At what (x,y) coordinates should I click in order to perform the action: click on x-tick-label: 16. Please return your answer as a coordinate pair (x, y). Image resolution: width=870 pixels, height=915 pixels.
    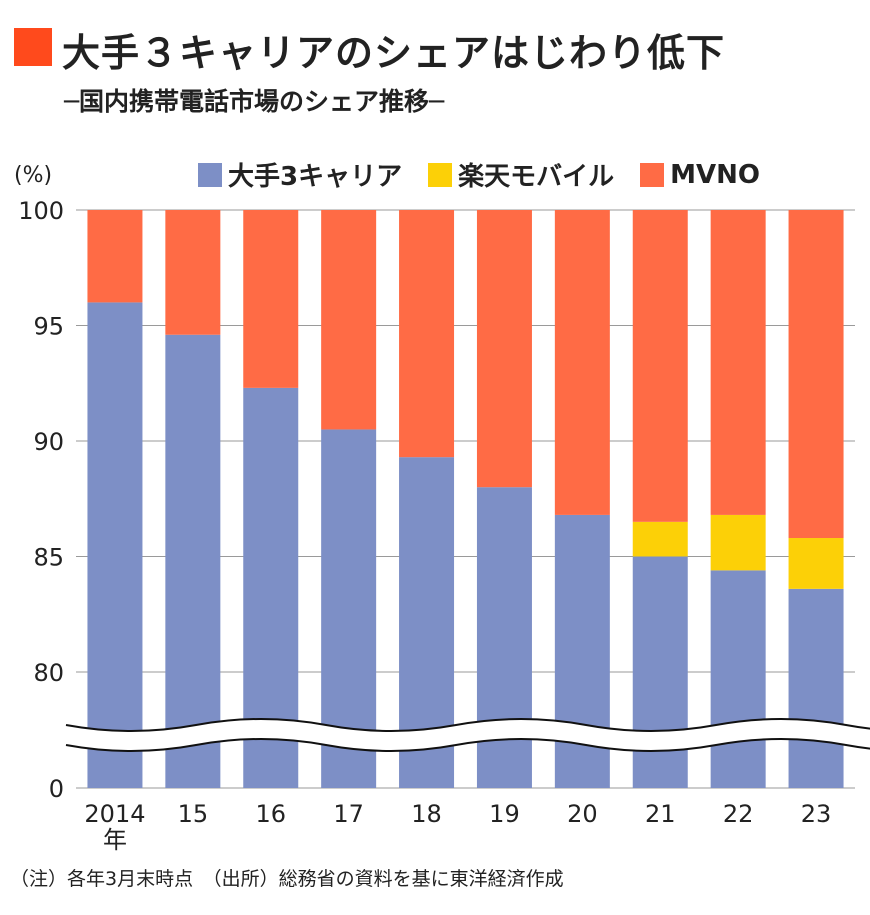
    Looking at the image, I should click on (270, 814).